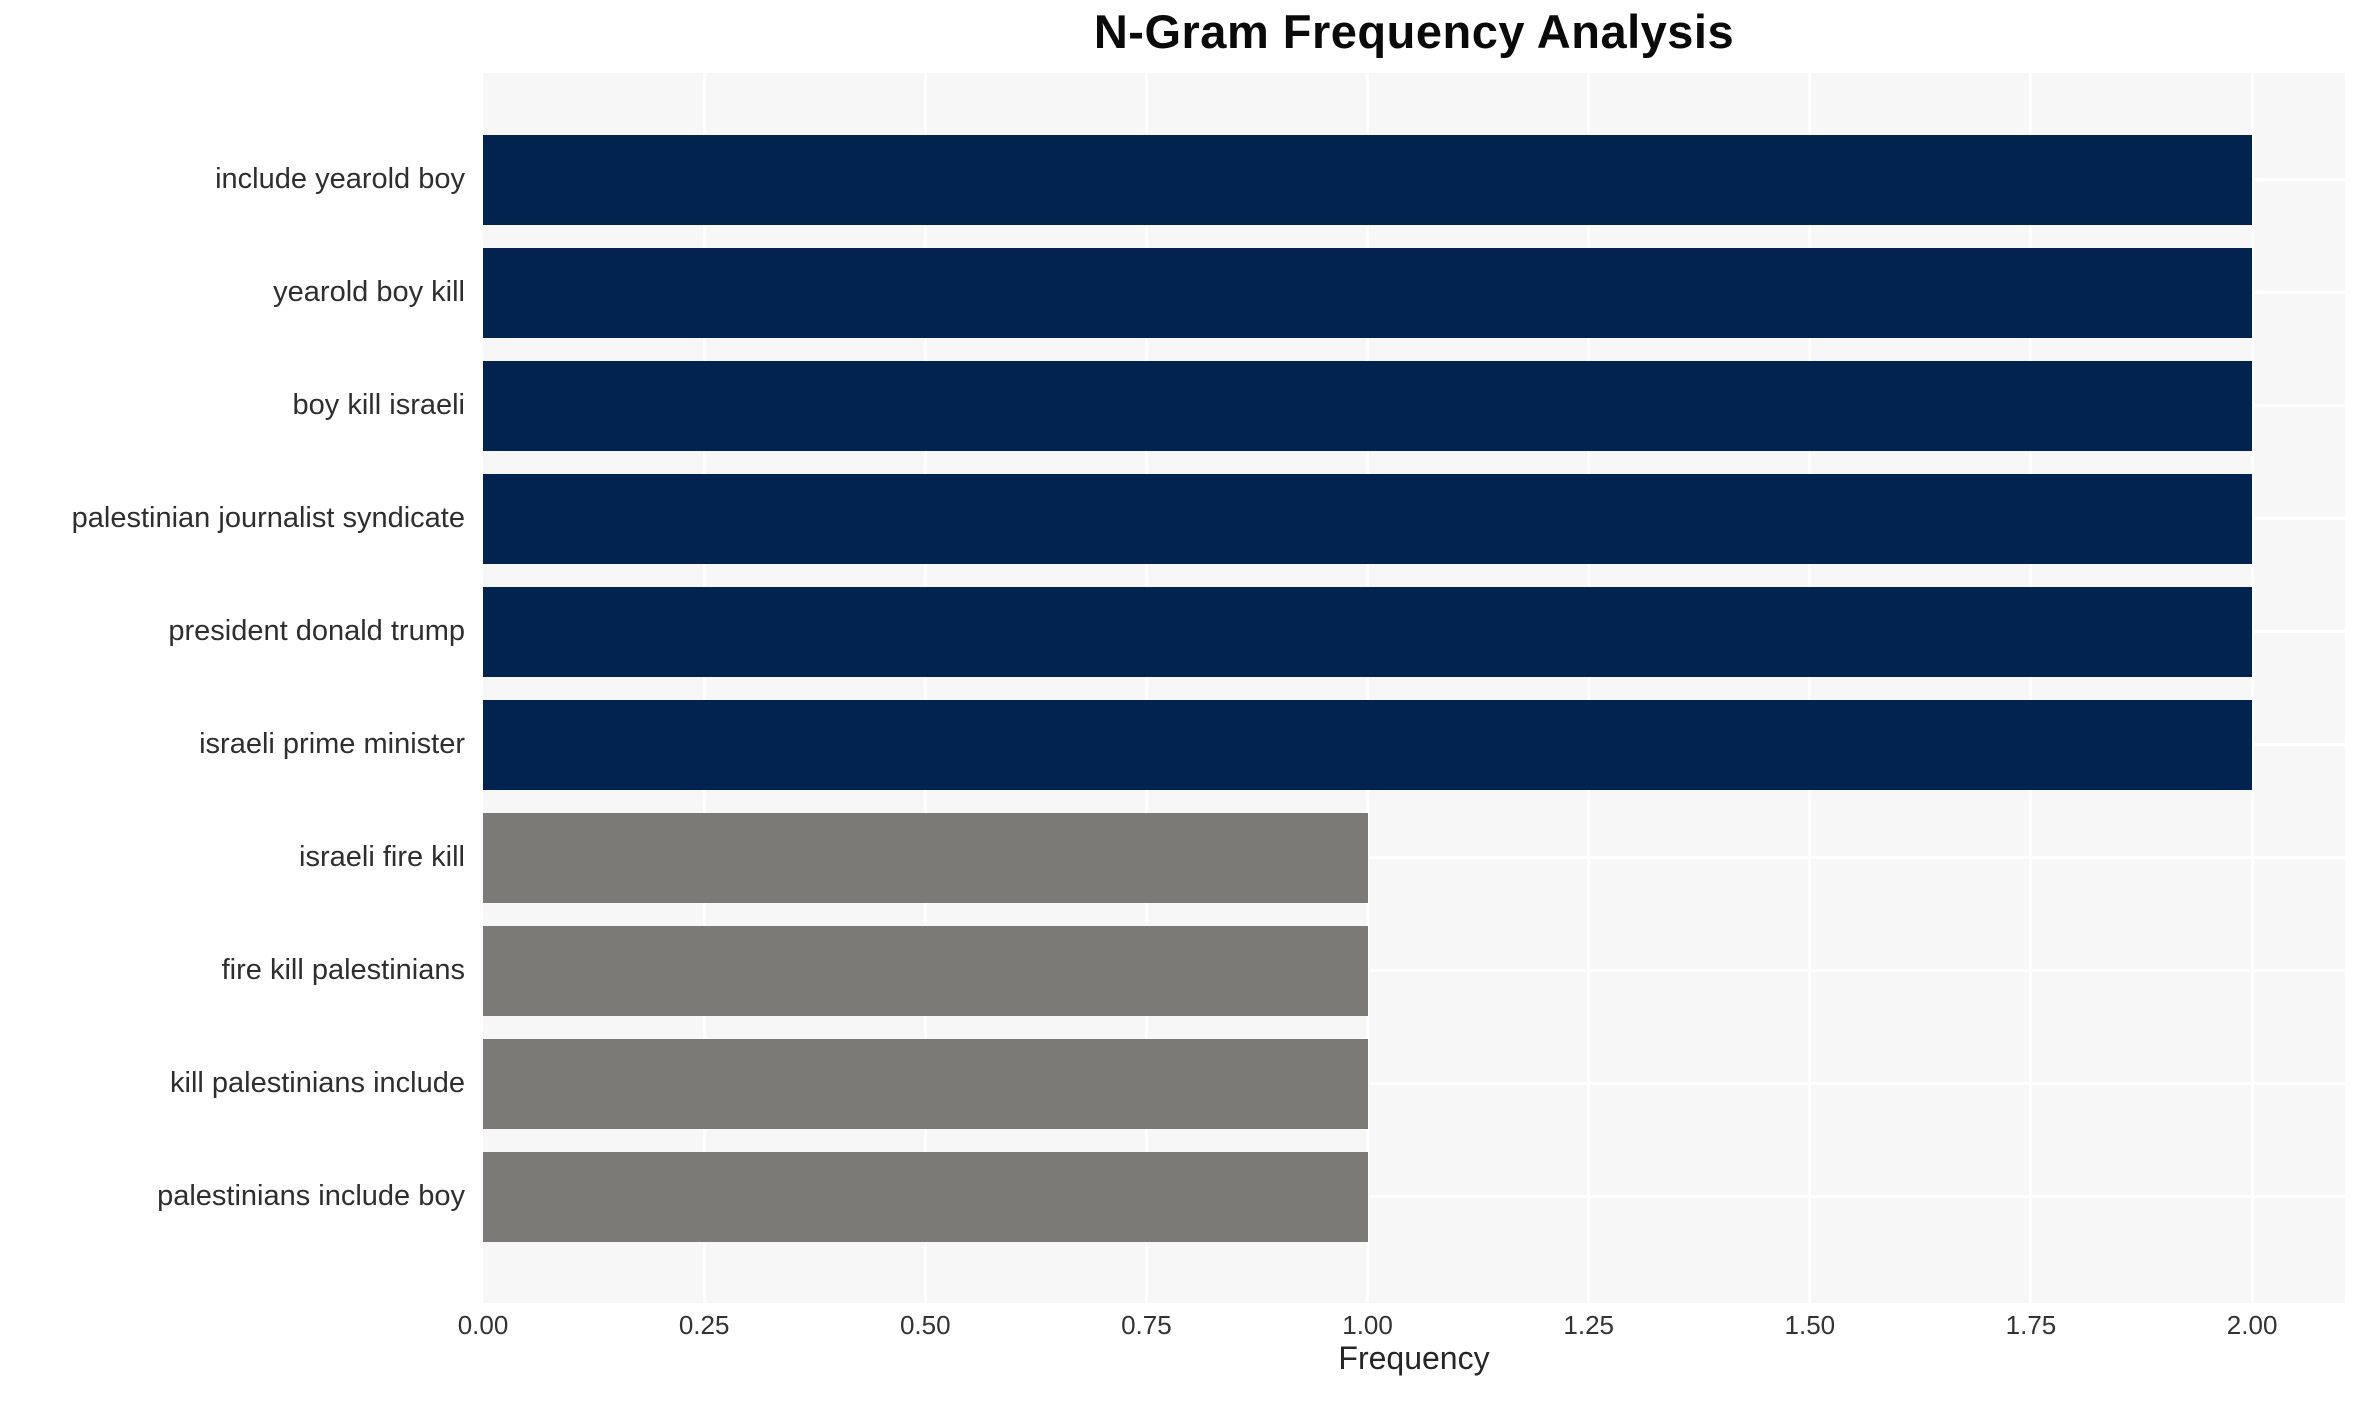 The width and height of the screenshot is (2361, 1402). Describe the element at coordinates (332, 744) in the screenshot. I see `category-label: israeli prime minister` at that location.